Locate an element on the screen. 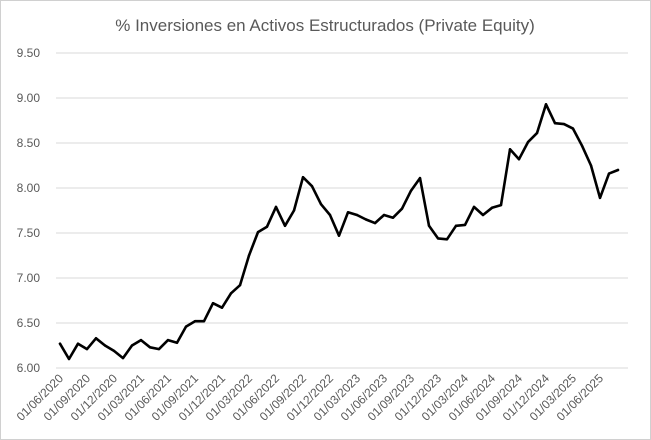  y-axis-tick-labels: 6.00 6.50 7.00 7.50 8.00 8.50 9.00 9.50 is located at coordinates (29, 210).